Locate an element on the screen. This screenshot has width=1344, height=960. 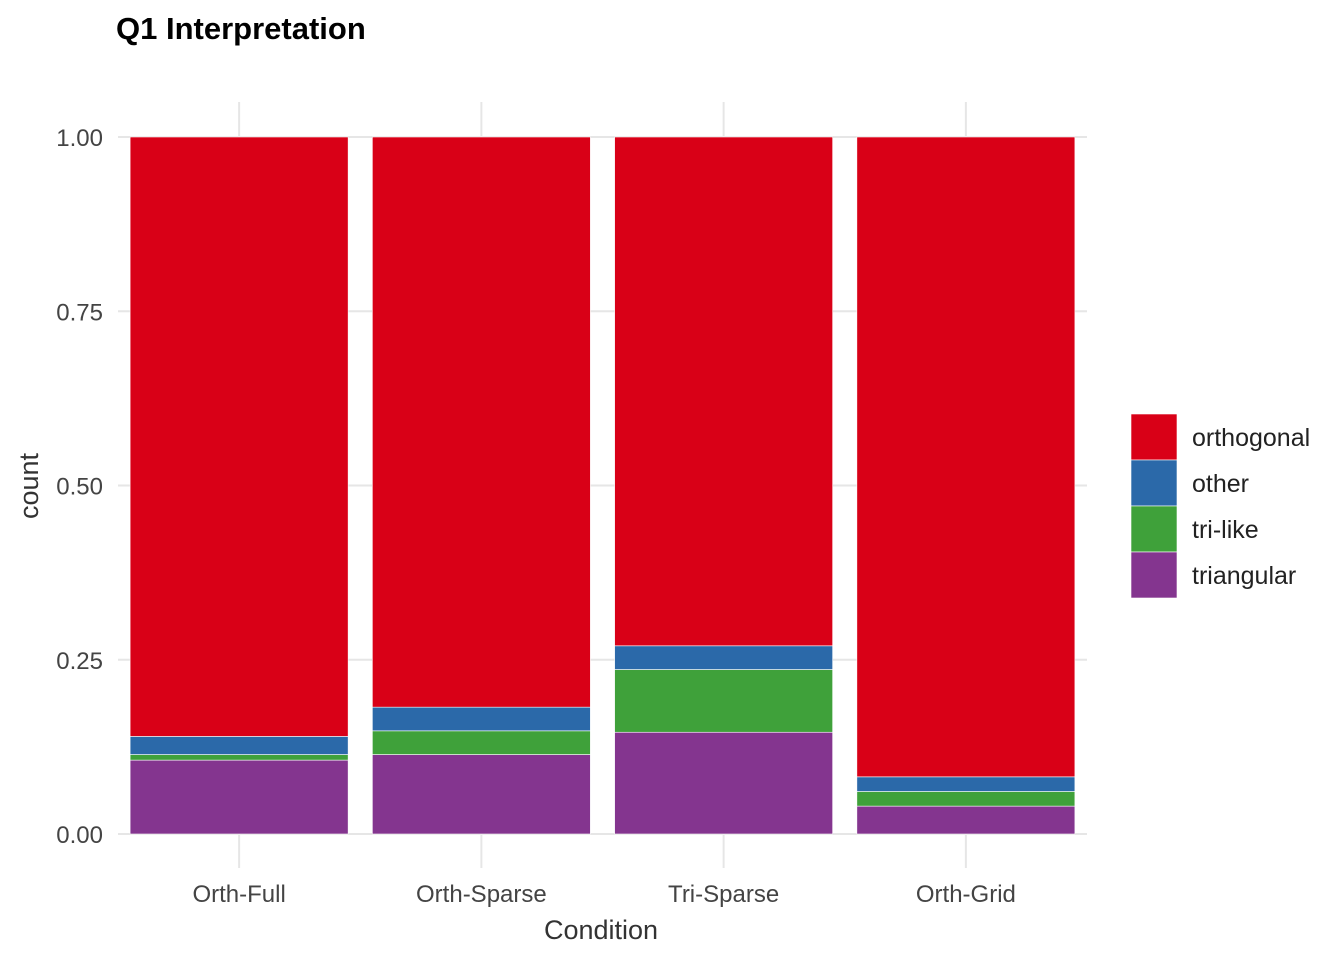
x-tick-label: Orth-Full is located at coordinates (238, 894).